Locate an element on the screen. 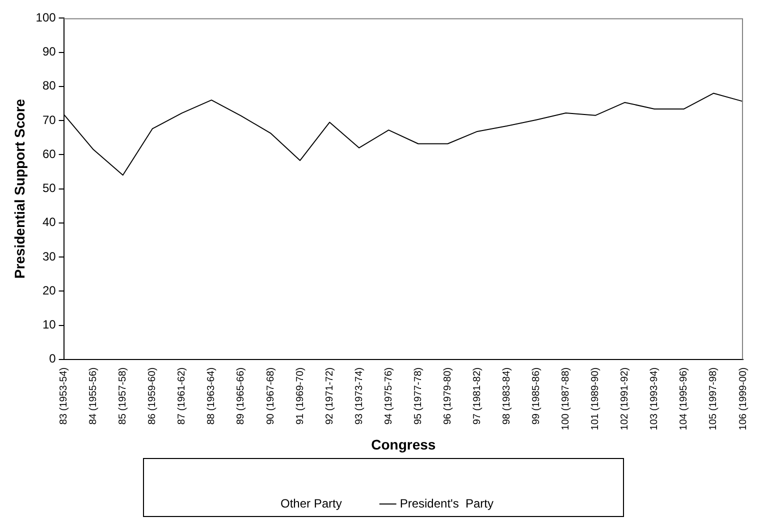 The image size is (766, 528). x-tick-label: 101 (1989-90) is located at coordinates (596, 398).